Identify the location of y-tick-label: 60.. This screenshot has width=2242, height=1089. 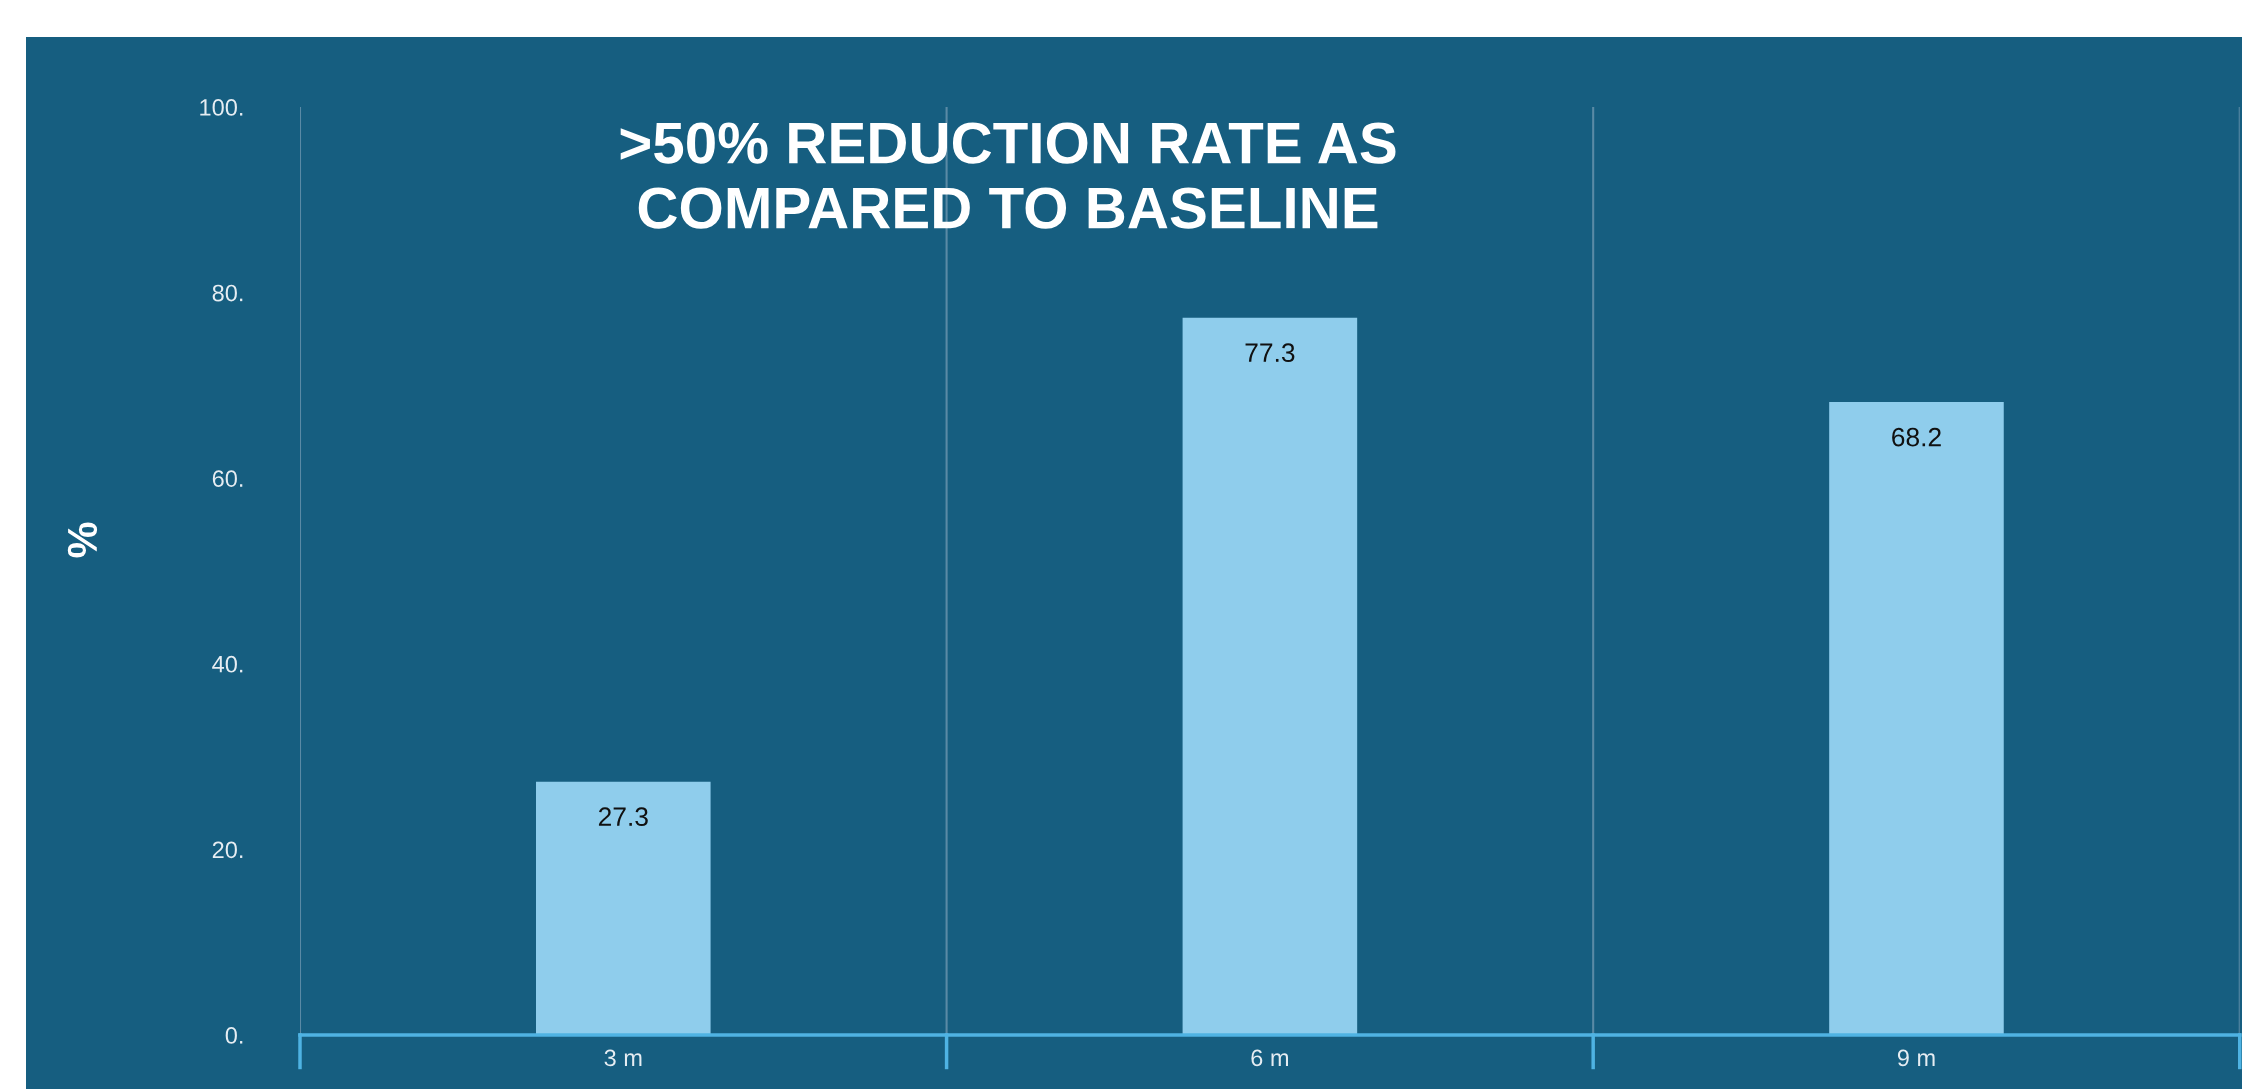
(227, 478).